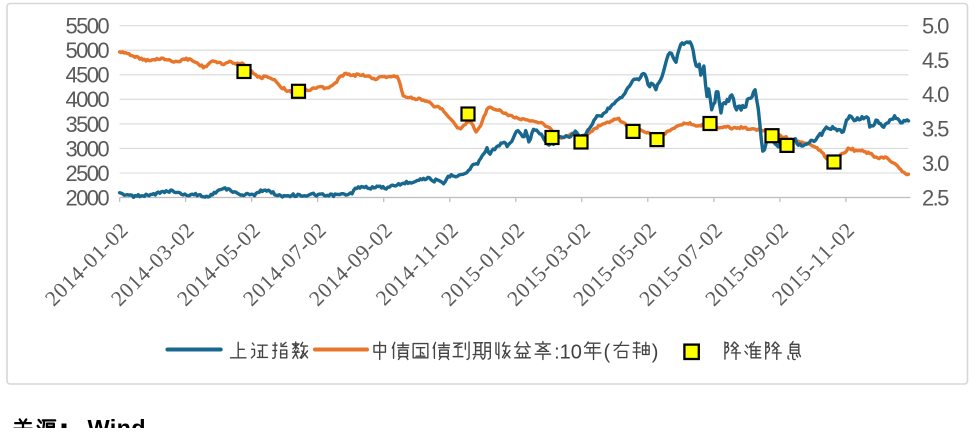 This screenshot has height=433, width=976. Describe the element at coordinates (87, 173) in the screenshot. I see `svg-text: 2500` at that location.